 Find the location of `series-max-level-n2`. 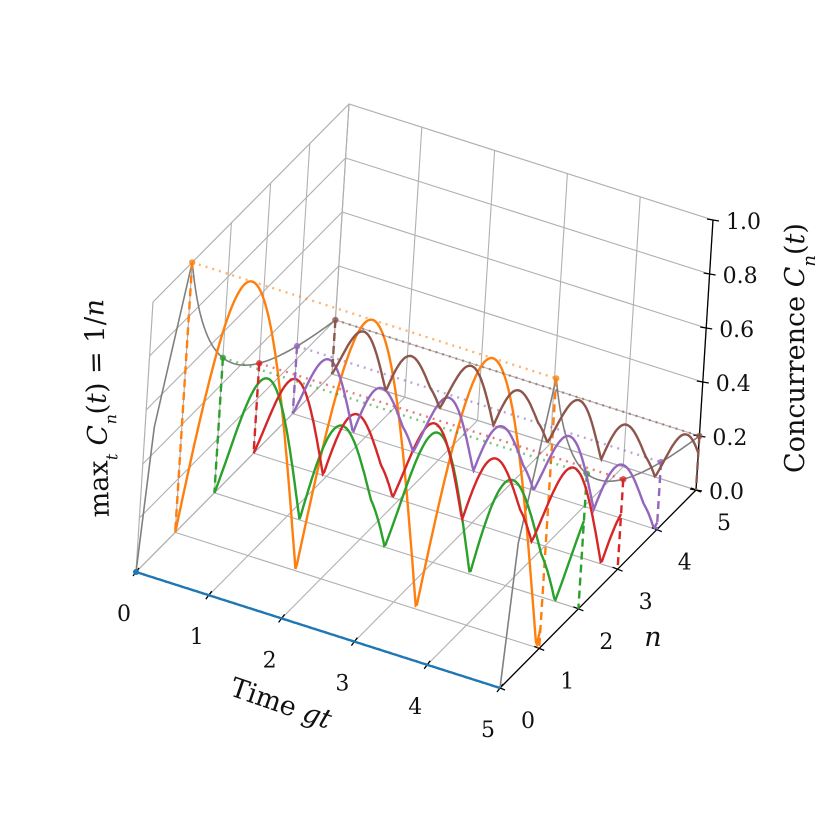

series-max-level-n2 is located at coordinates (405, 415).